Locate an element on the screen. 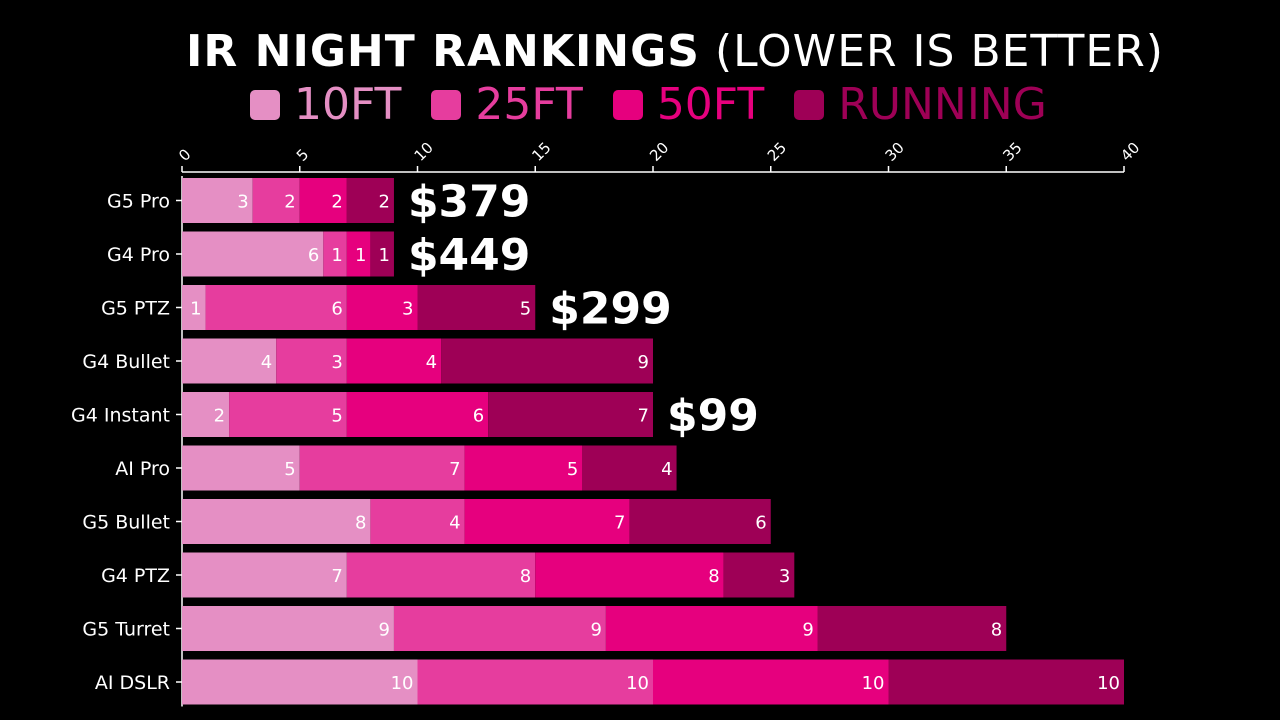 The height and width of the screenshot is (720, 1280). category-label: AI Pro is located at coordinates (142, 469).